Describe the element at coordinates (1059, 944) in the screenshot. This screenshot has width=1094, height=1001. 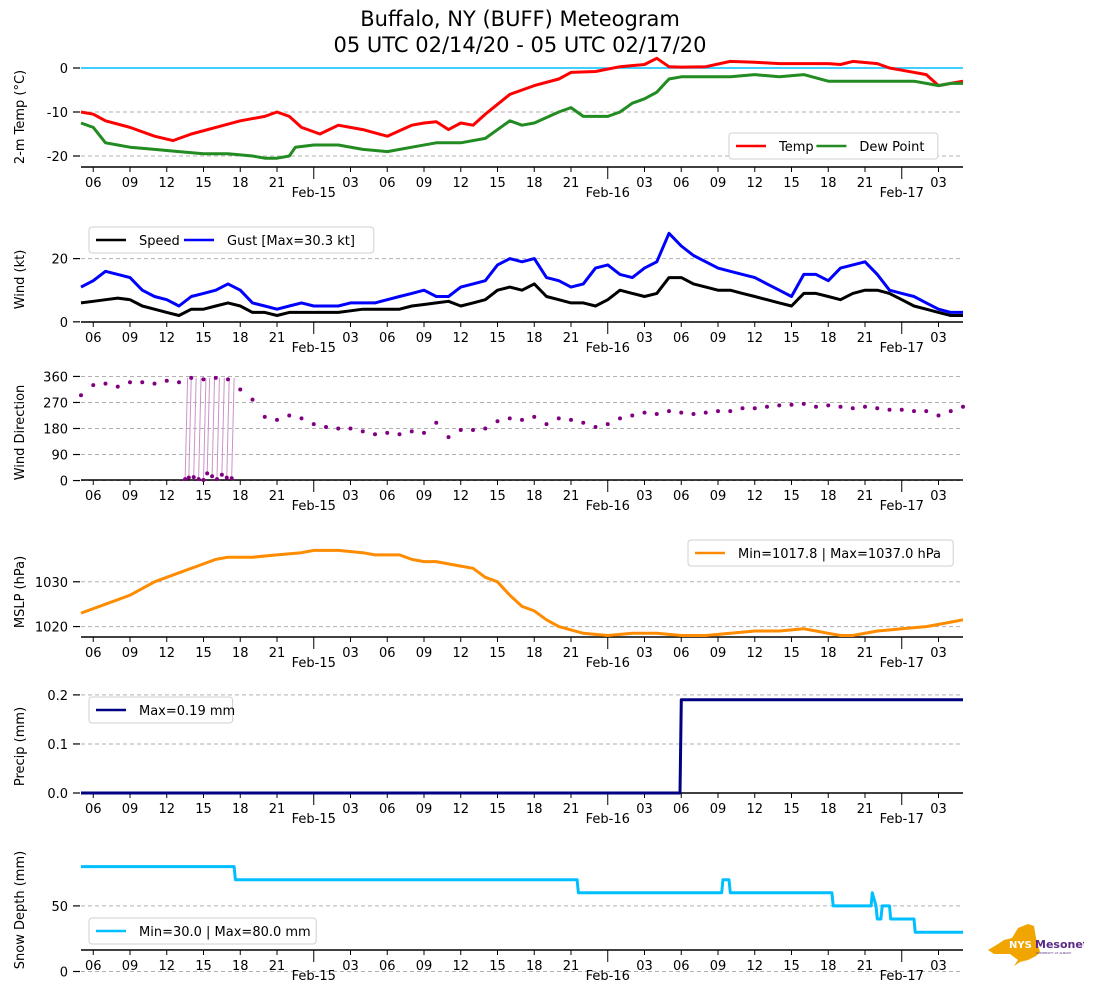
I see `logo-text-mesonet: Mesonet` at that location.